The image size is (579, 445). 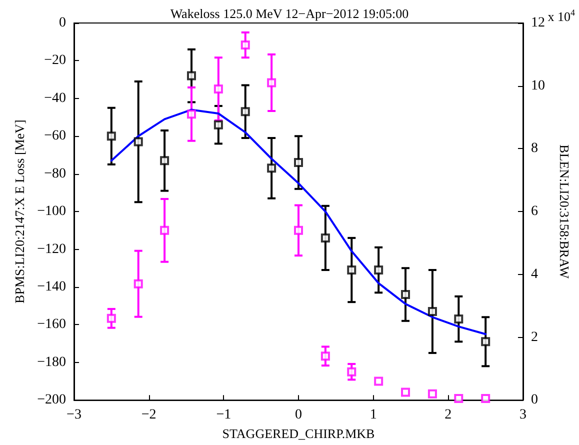 What do you see at coordinates (51, 249) in the screenshot?
I see `y-tick-label: −120` at bounding box center [51, 249].